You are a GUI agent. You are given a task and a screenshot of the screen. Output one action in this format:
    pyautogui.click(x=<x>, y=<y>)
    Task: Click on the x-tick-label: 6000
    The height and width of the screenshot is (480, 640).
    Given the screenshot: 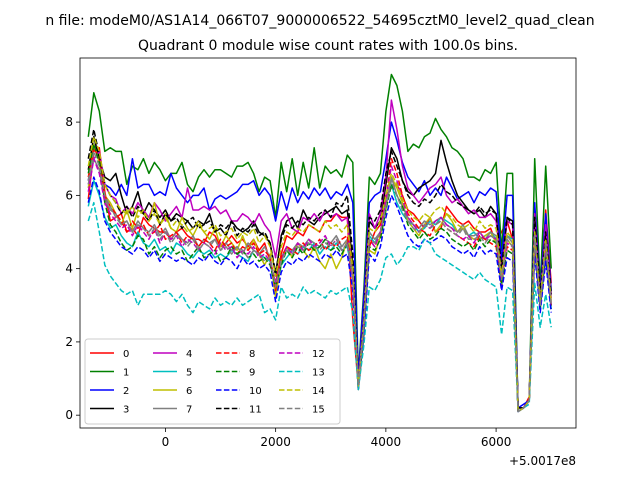 What is the action you would take?
    pyautogui.click(x=496, y=442)
    